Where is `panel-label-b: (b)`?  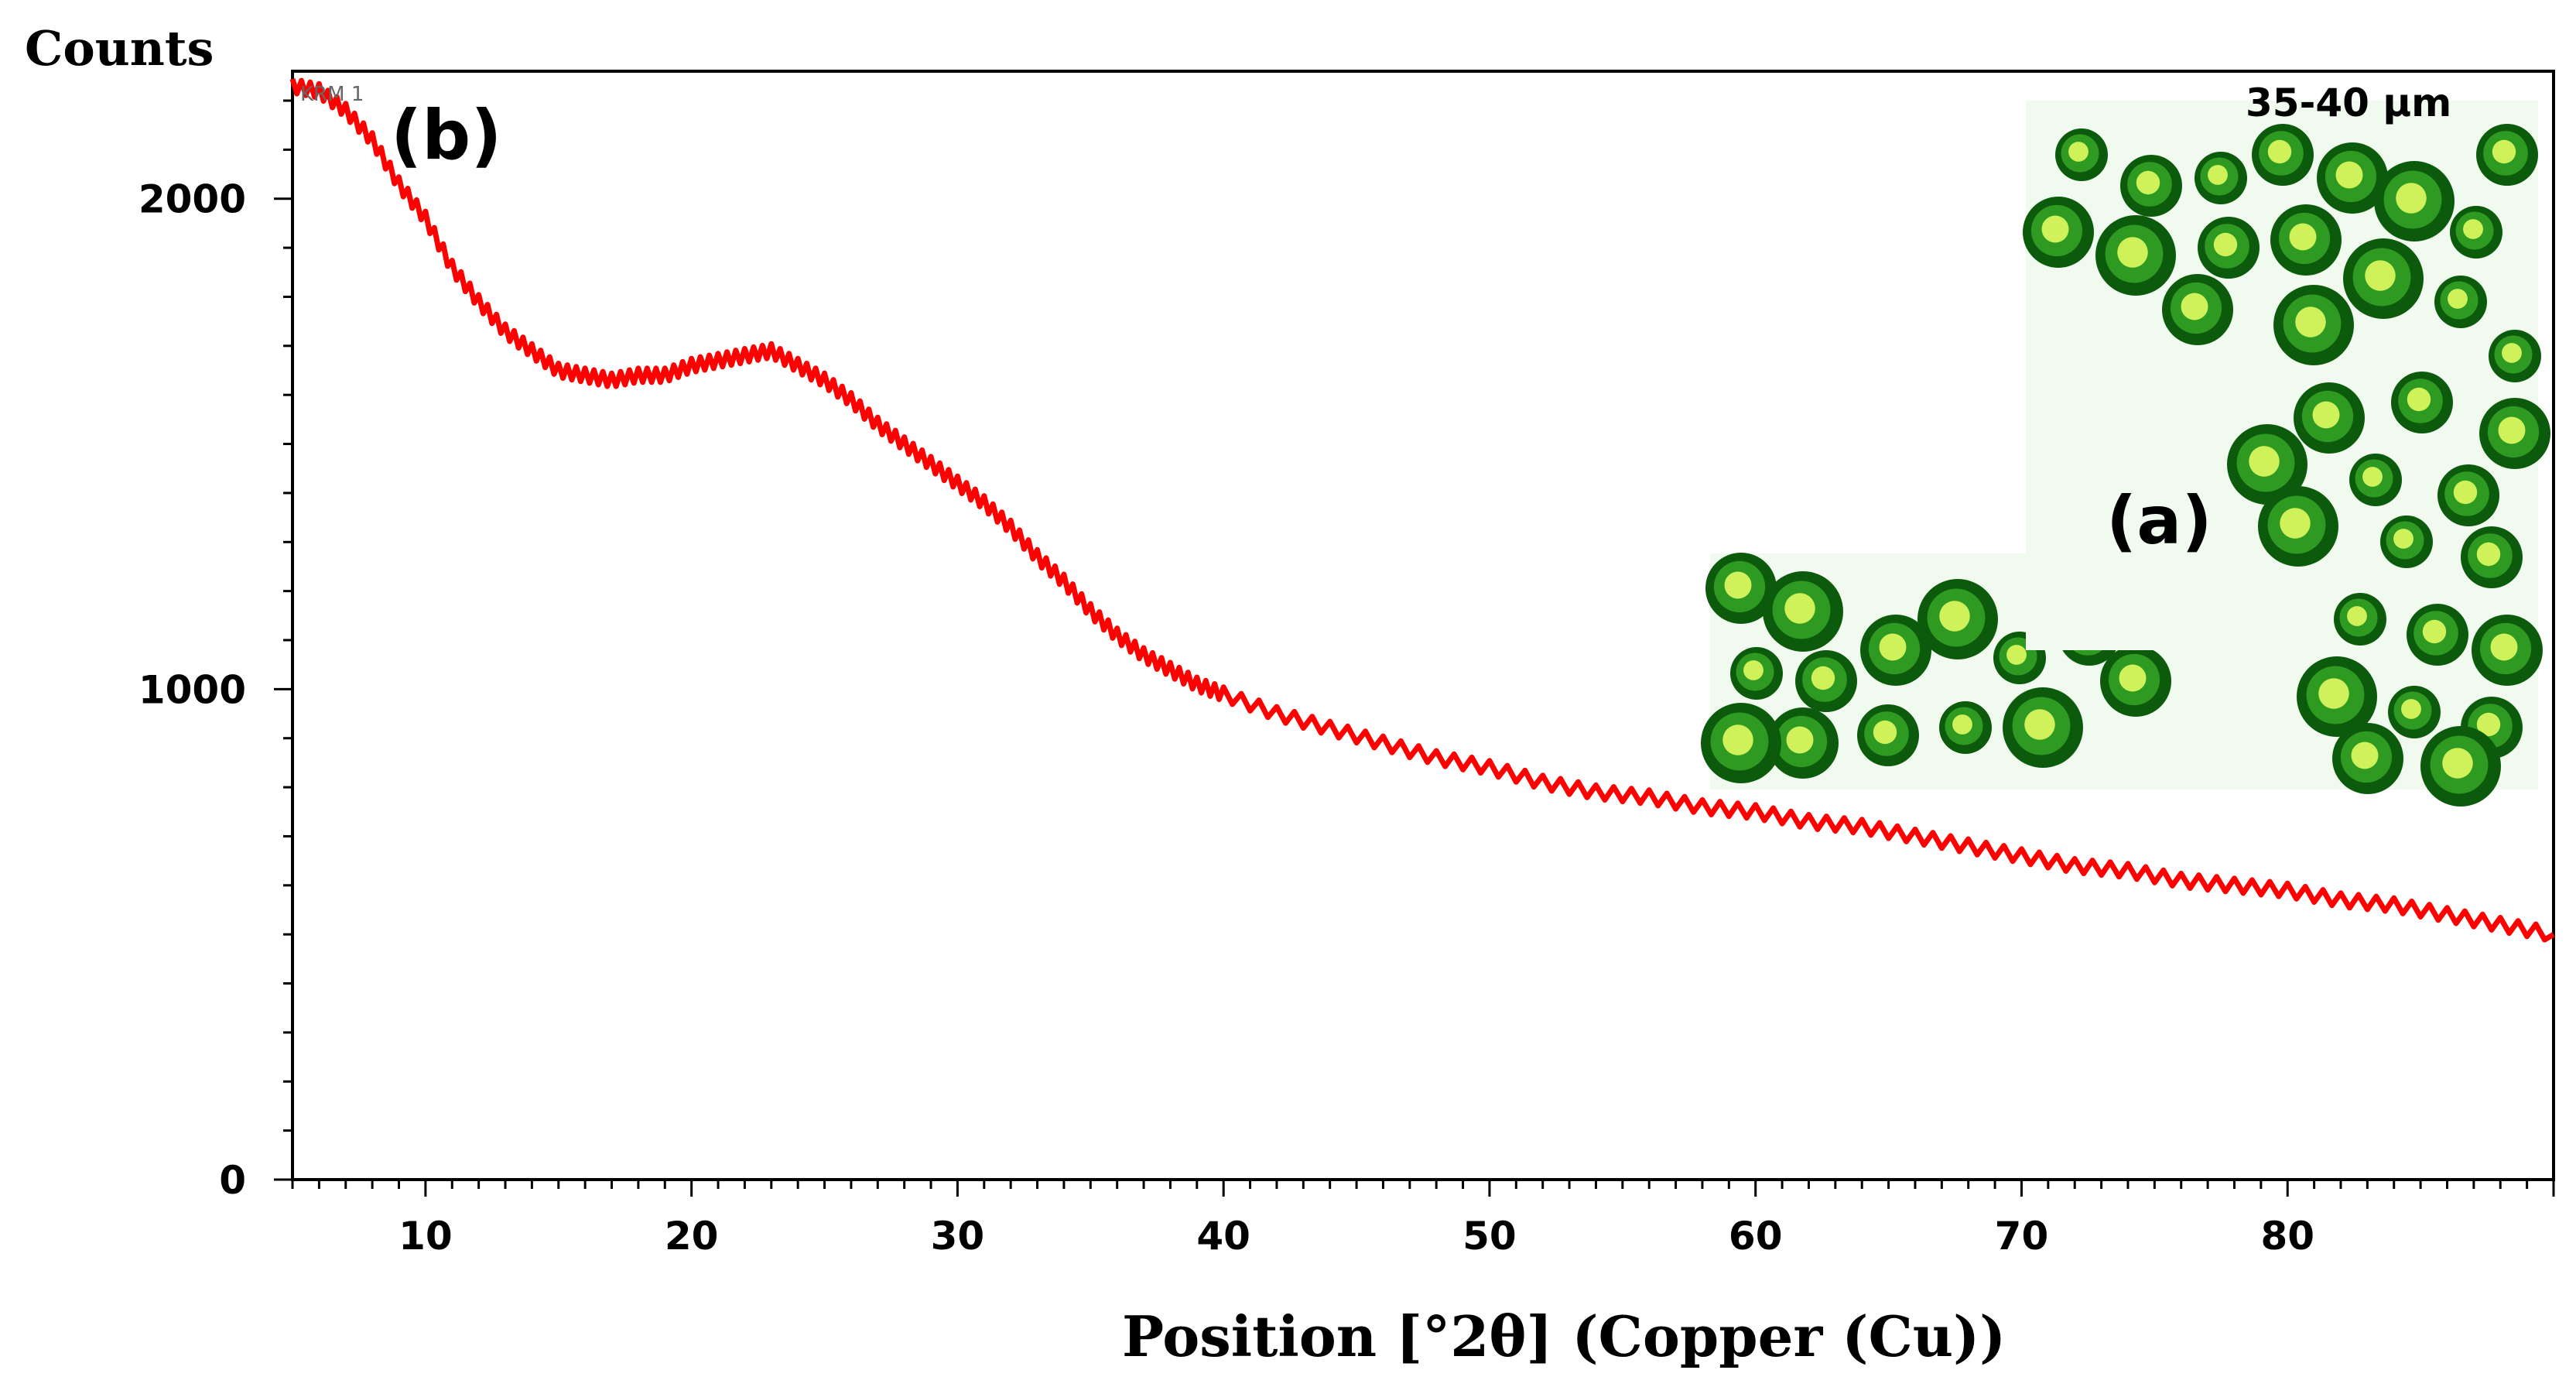
panel-label-b: (b) is located at coordinates (446, 135).